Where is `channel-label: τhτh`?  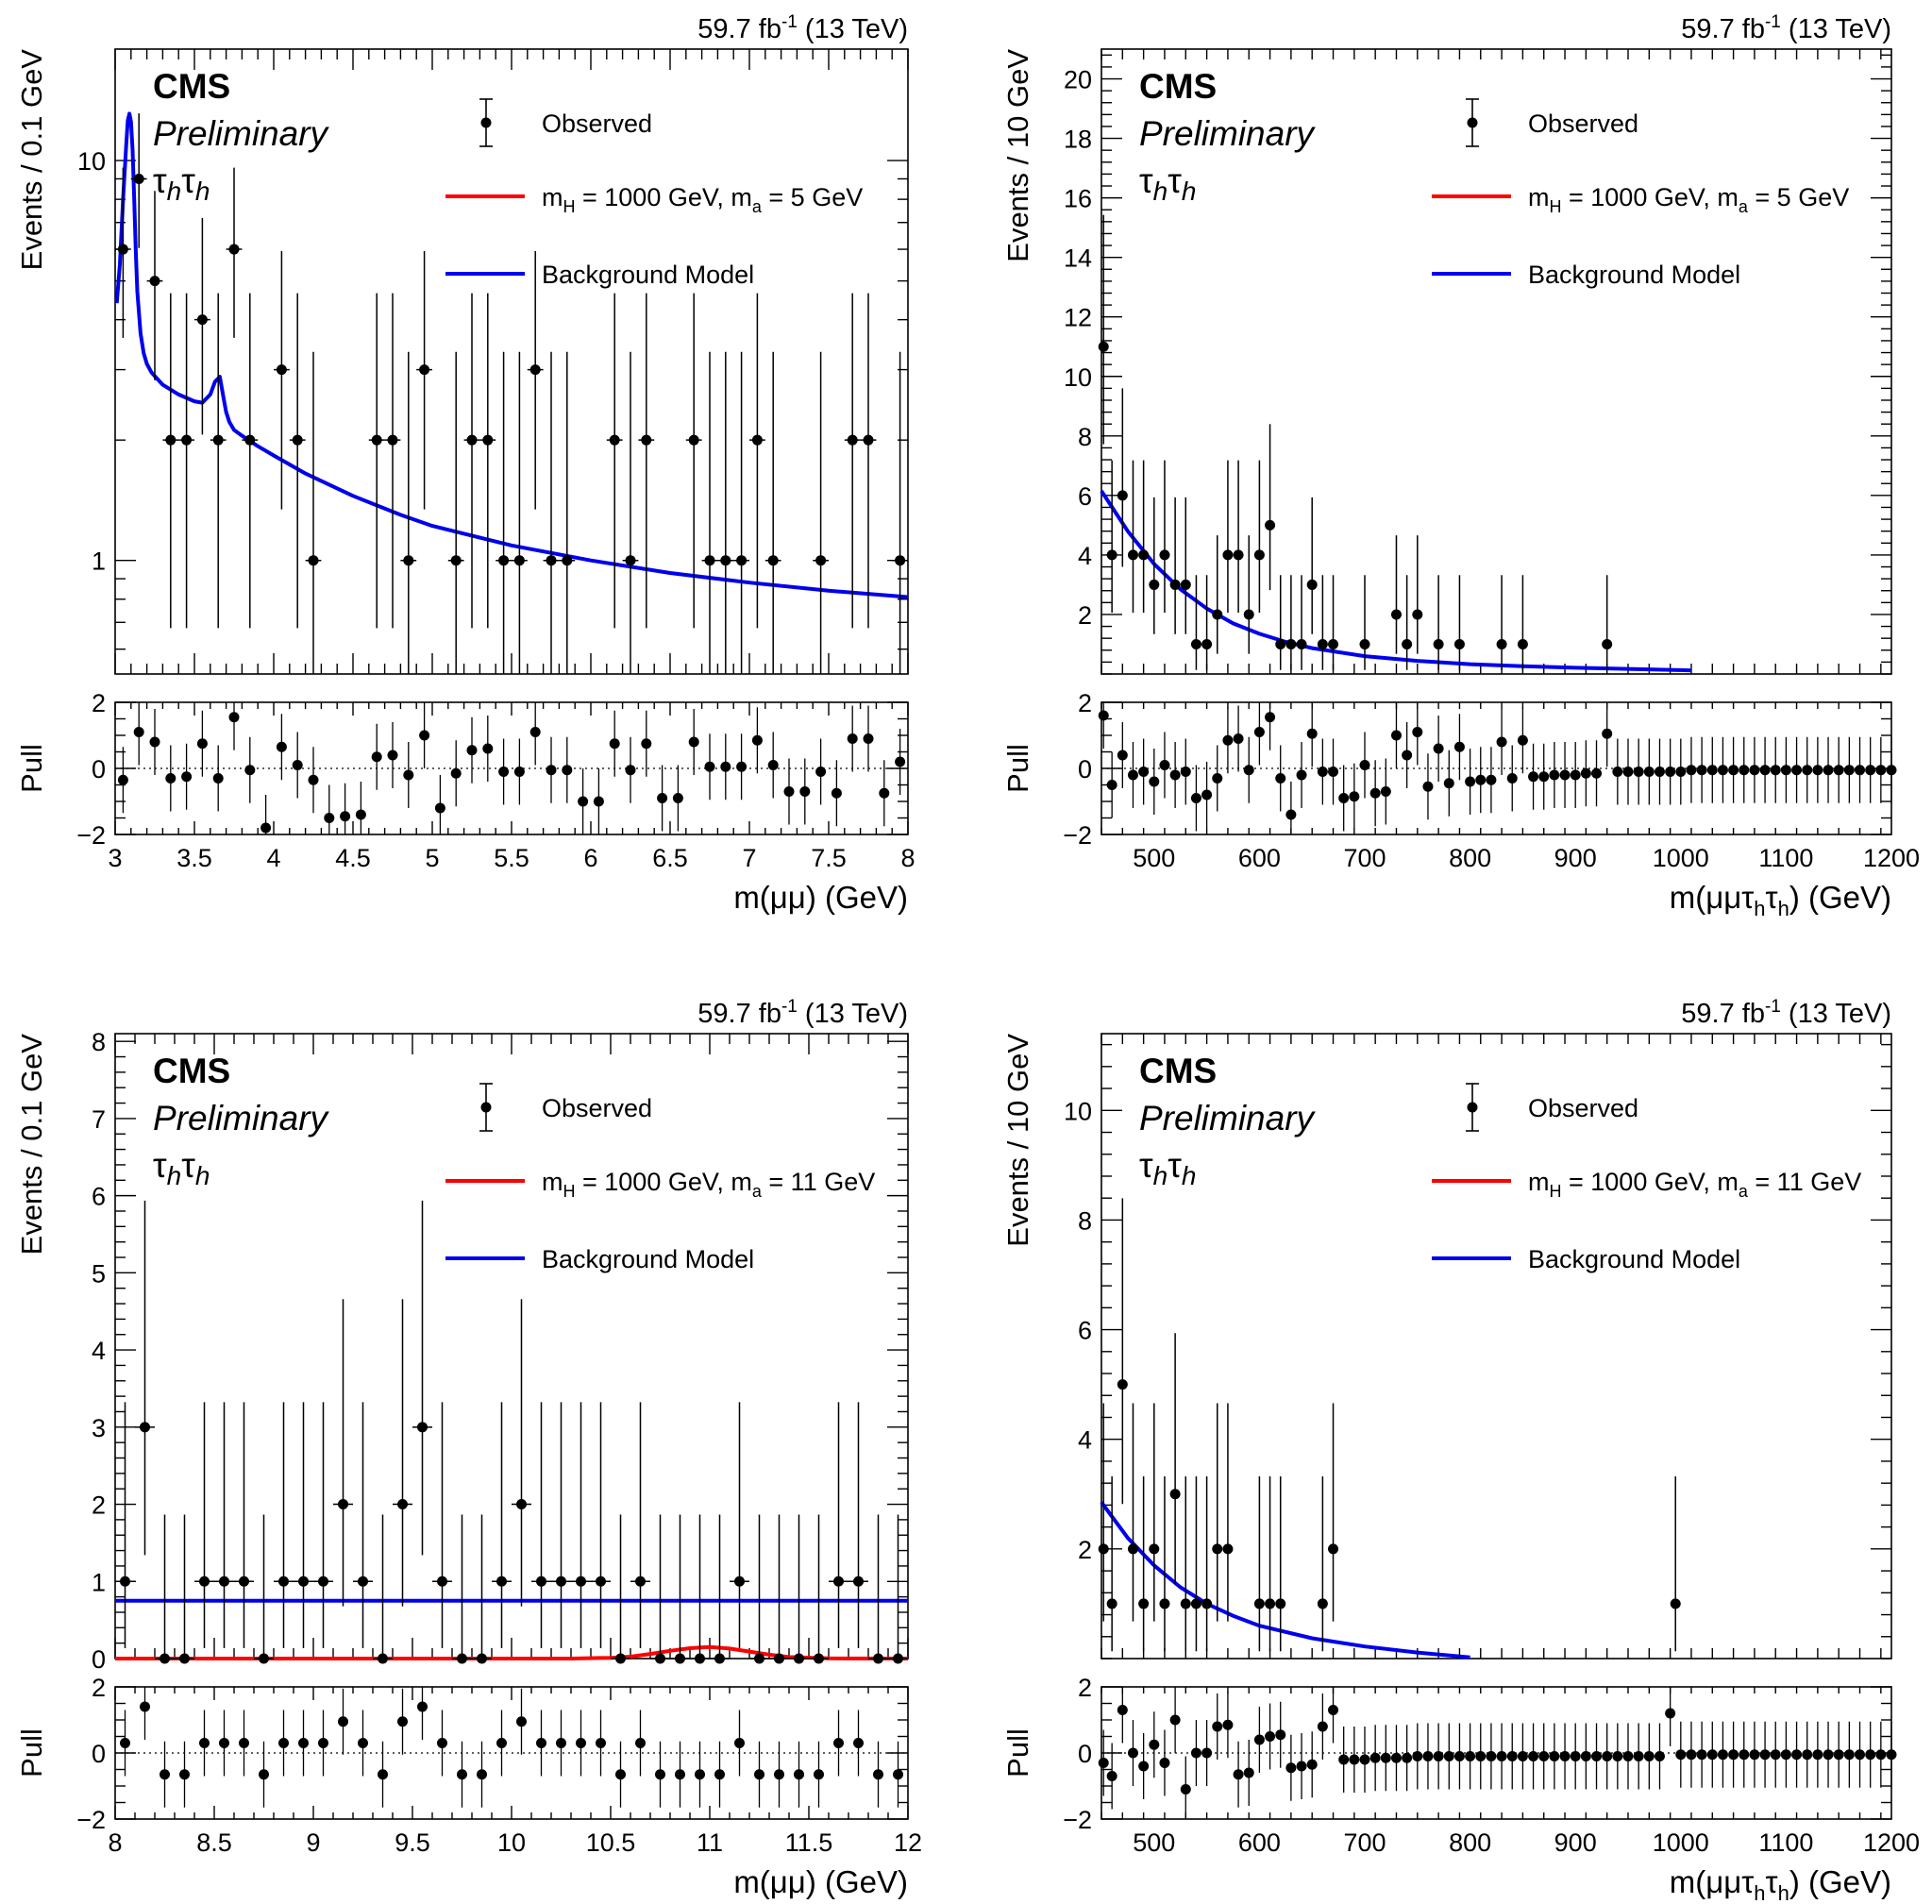 channel-label: τhτh is located at coordinates (1167, 183).